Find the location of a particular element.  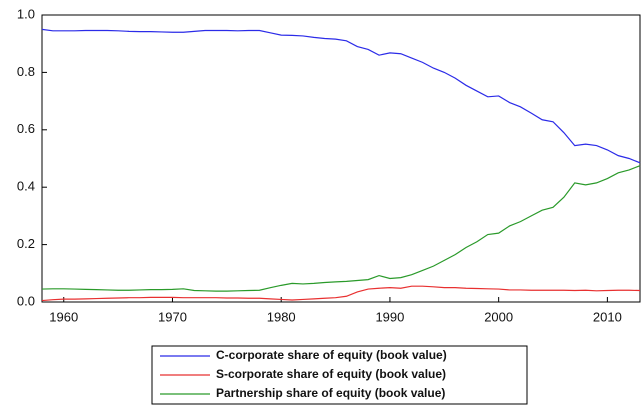

y-tick-label: 1.0 is located at coordinates (26, 13).